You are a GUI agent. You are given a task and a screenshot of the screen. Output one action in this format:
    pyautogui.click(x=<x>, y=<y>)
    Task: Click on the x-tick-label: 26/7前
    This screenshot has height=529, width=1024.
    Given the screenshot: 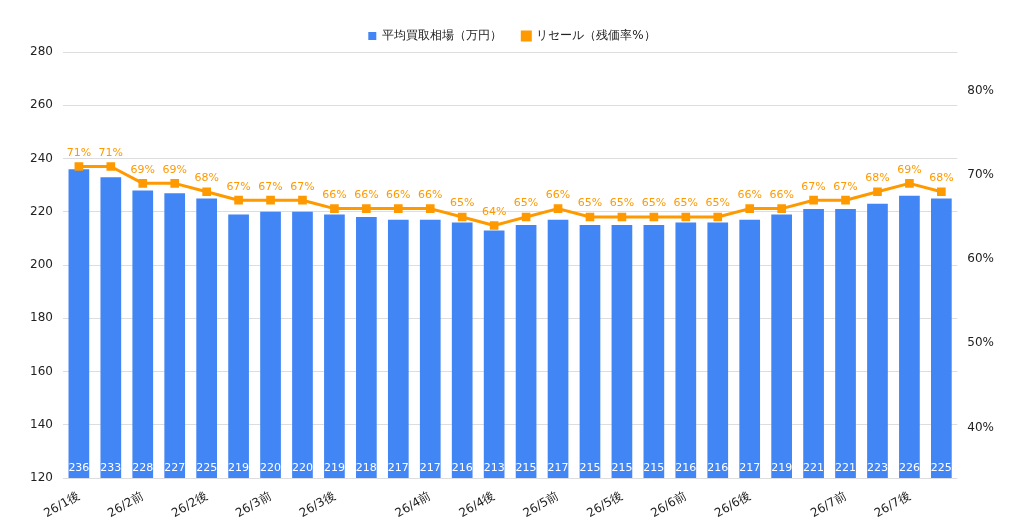 What is the action you would take?
    pyautogui.click(x=828, y=504)
    